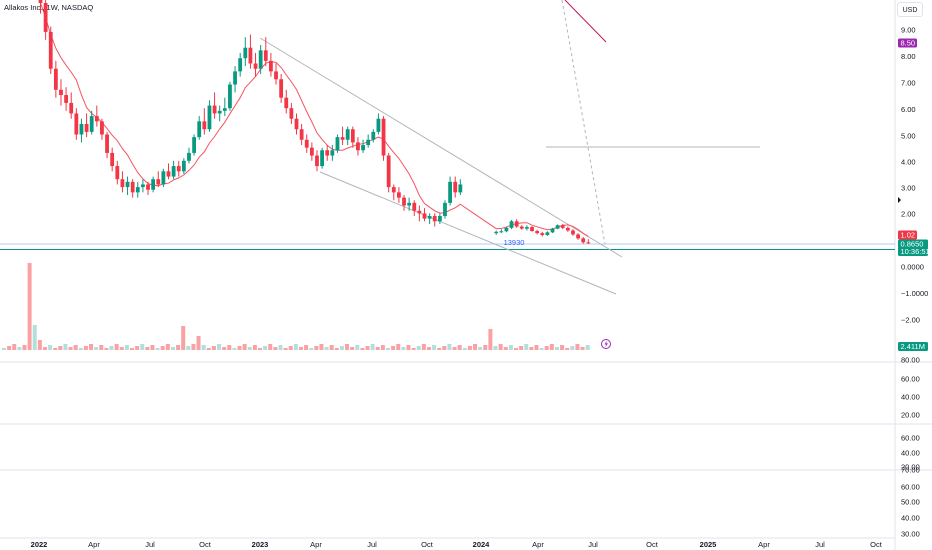 The image size is (932, 550). Describe the element at coordinates (910, 360) in the screenshot. I see `pane0-tick-0: 80.00` at that location.